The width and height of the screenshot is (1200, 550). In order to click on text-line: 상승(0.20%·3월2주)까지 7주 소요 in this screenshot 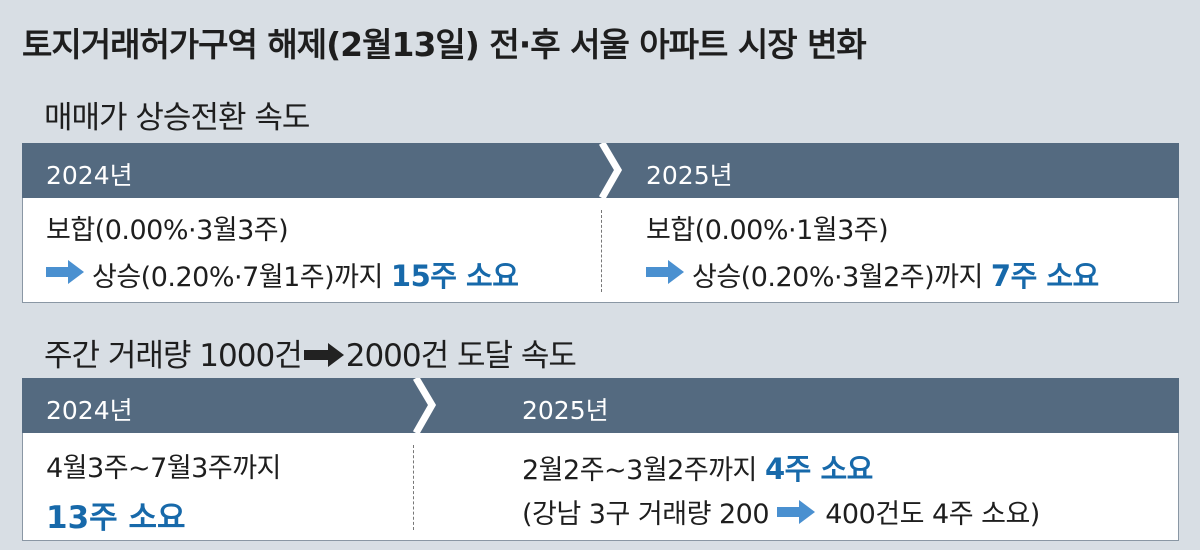, I will do `click(895, 274)`.